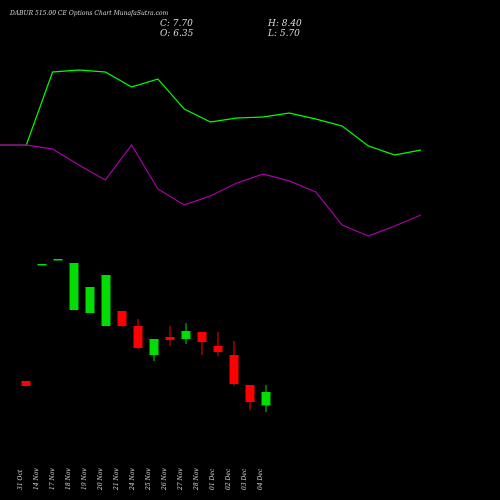 This screenshot has width=500, height=500. What do you see at coordinates (116, 479) in the screenshot?
I see `x-tick-label: 21 Nov` at bounding box center [116, 479].